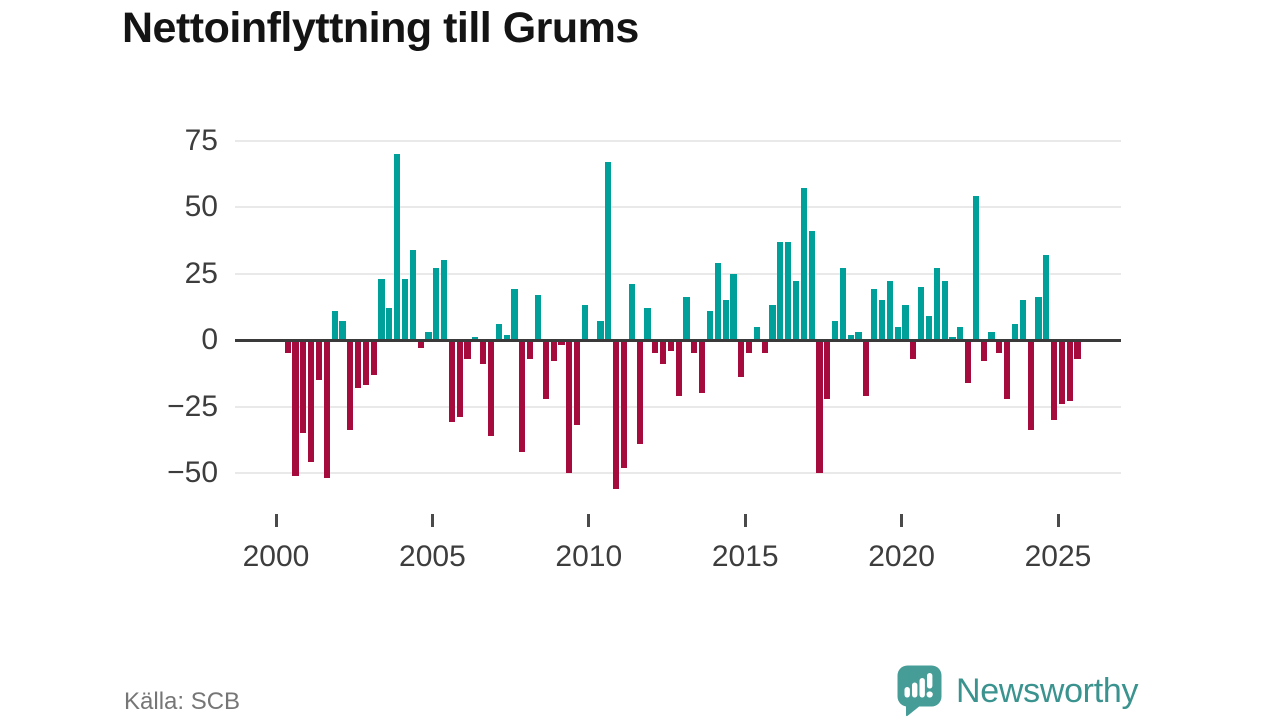 The height and width of the screenshot is (720, 1280). What do you see at coordinates (506, 337) in the screenshot?
I see `bar-2007-q2` at bounding box center [506, 337].